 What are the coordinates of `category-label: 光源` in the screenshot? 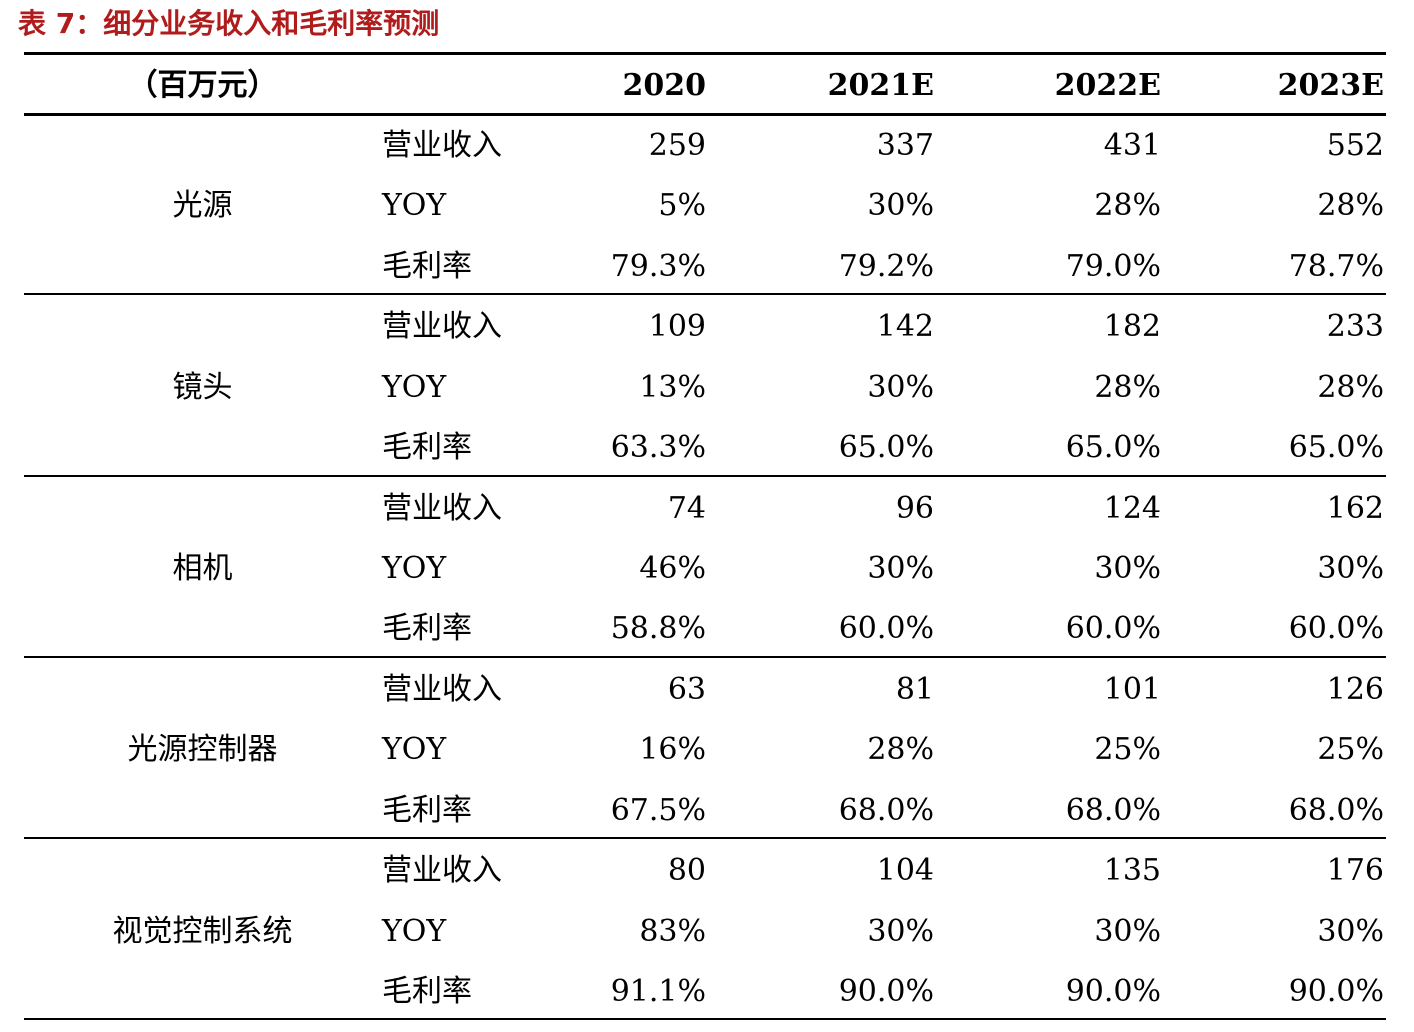 It's located at (202, 206).